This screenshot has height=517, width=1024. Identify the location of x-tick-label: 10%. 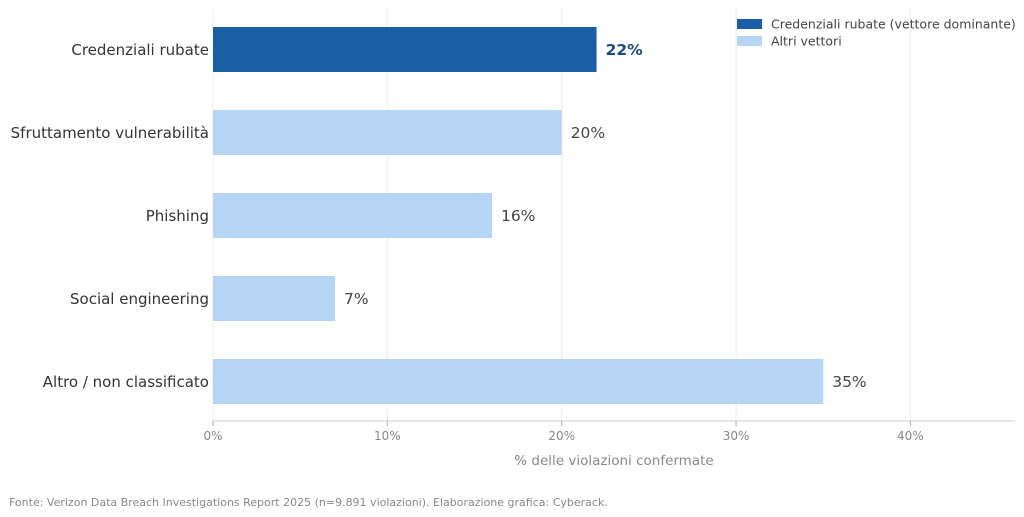
(387, 436).